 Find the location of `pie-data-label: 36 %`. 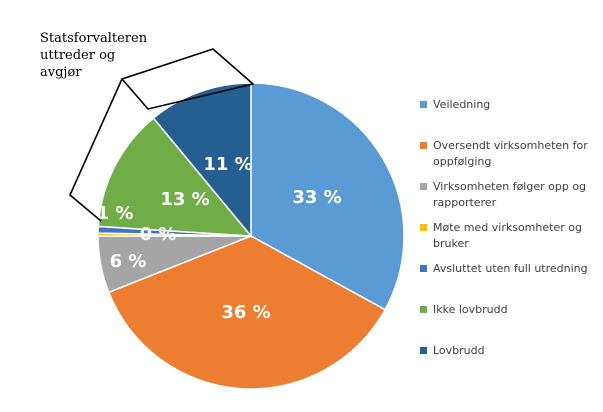

pie-data-label: 36 % is located at coordinates (245, 312).